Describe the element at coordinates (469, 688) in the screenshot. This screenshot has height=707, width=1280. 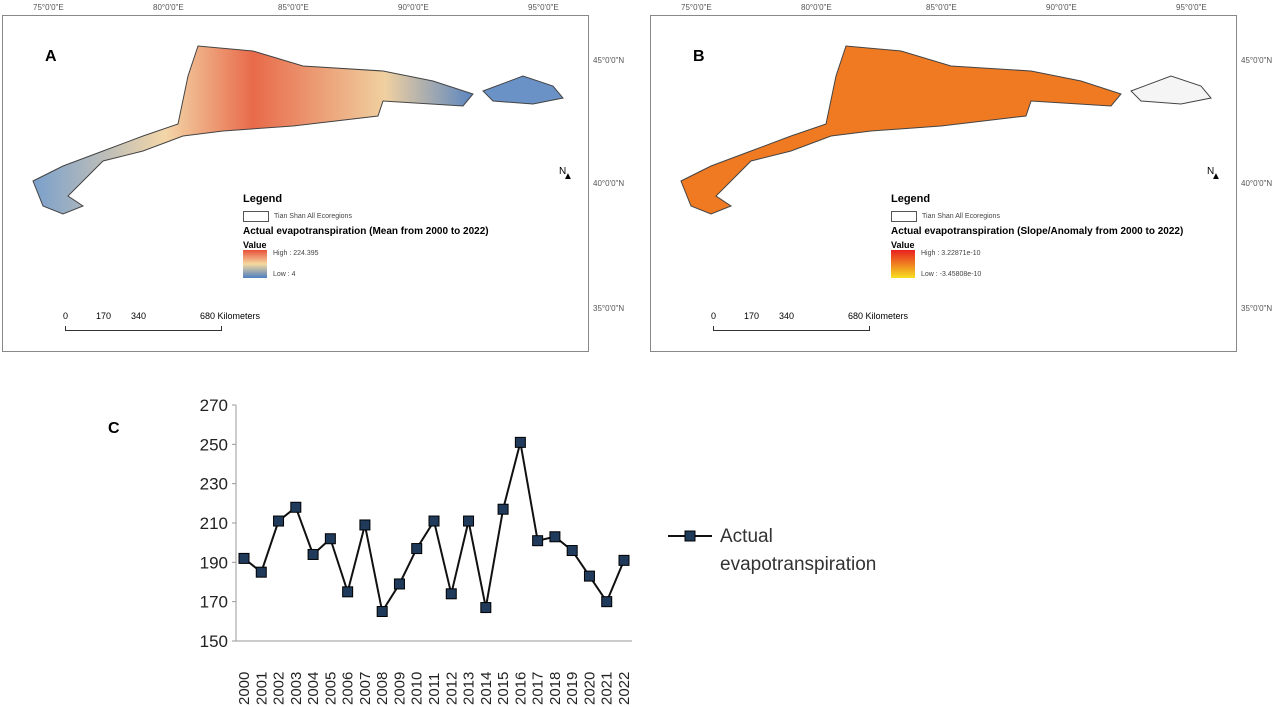
I see `x-tick-label: 2013` at that location.